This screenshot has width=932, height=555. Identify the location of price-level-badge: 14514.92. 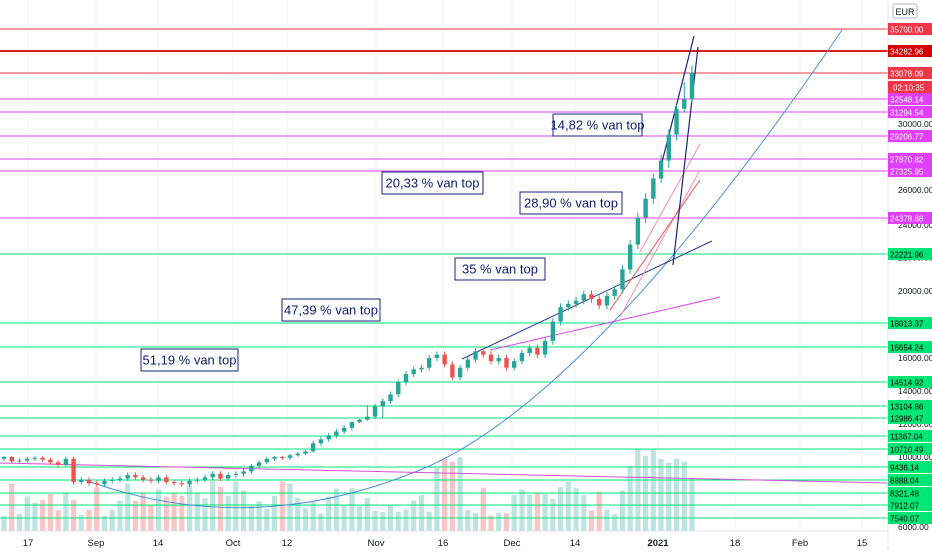
(910, 382).